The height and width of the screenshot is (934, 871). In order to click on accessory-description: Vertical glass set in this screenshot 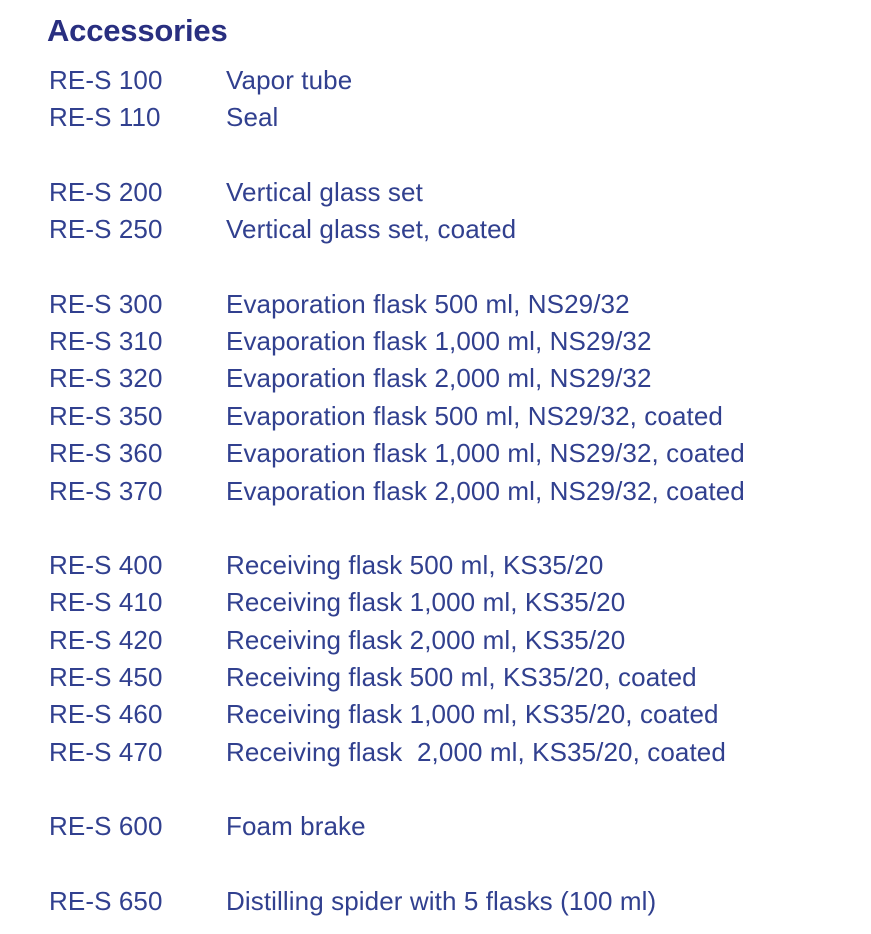, I will do `click(324, 191)`.